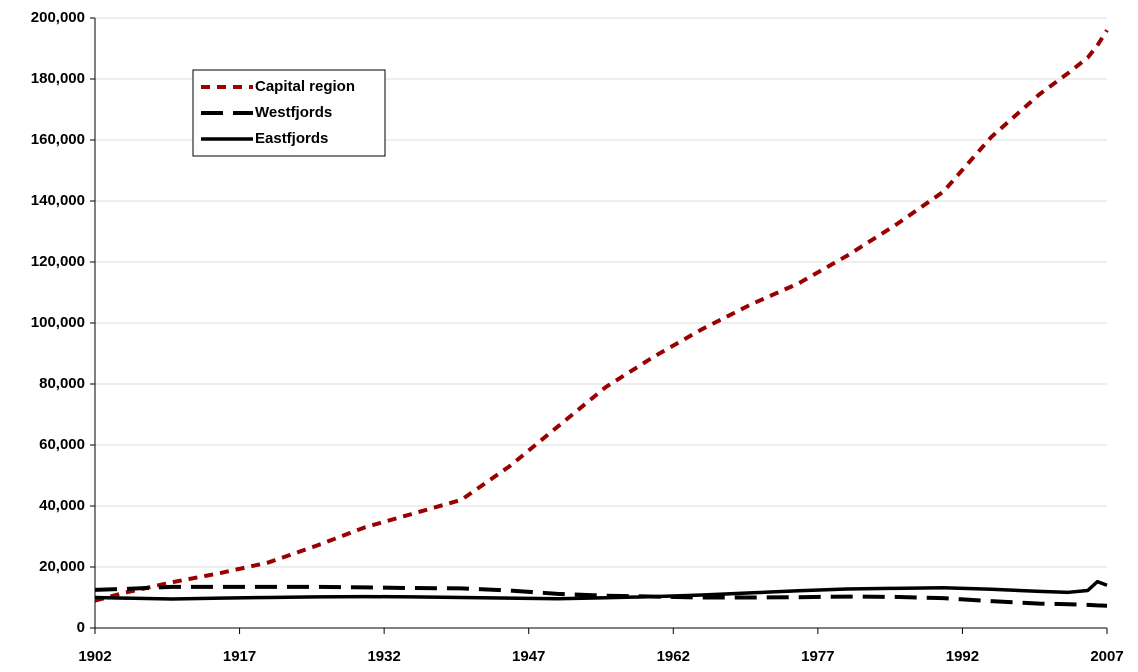  I want to click on x-tick-label: 2007, so click(1106, 656).